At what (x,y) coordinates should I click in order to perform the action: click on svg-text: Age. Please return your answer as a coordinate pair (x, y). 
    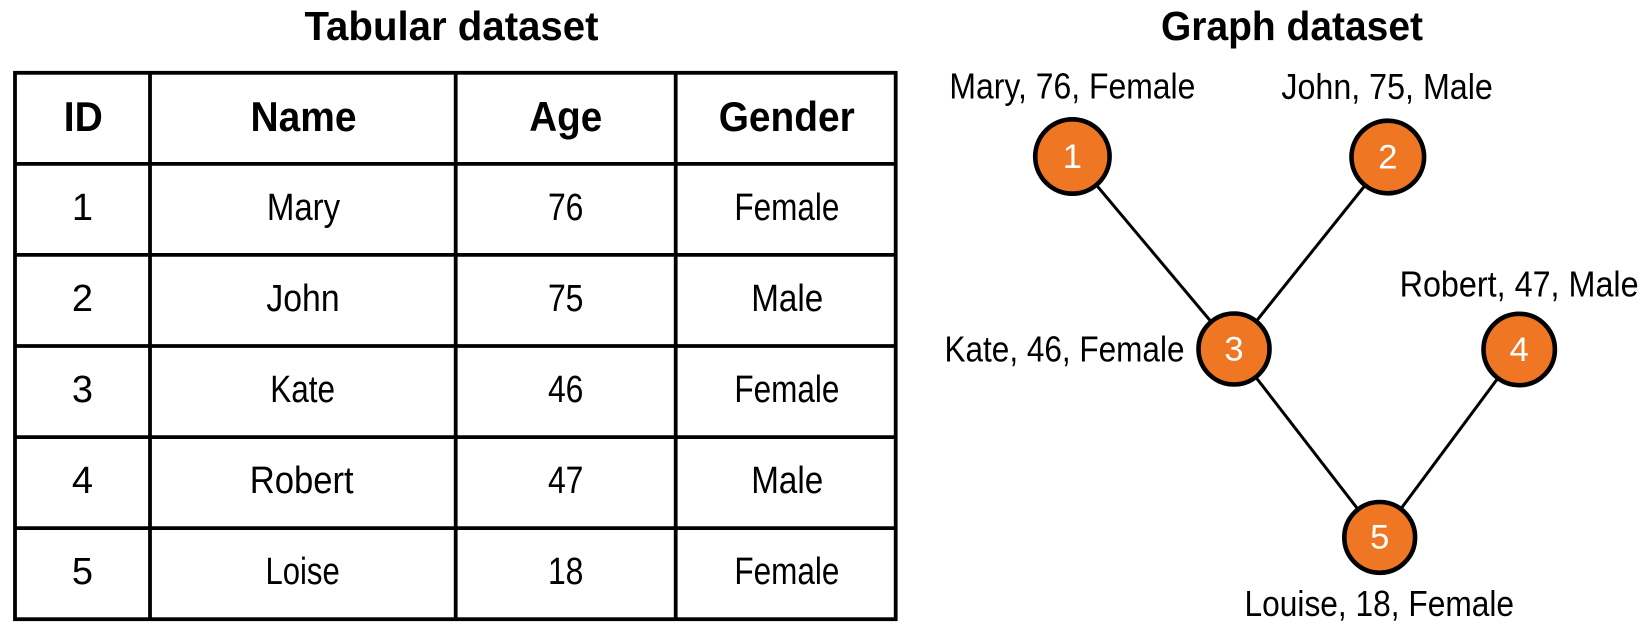
    Looking at the image, I should click on (565, 116).